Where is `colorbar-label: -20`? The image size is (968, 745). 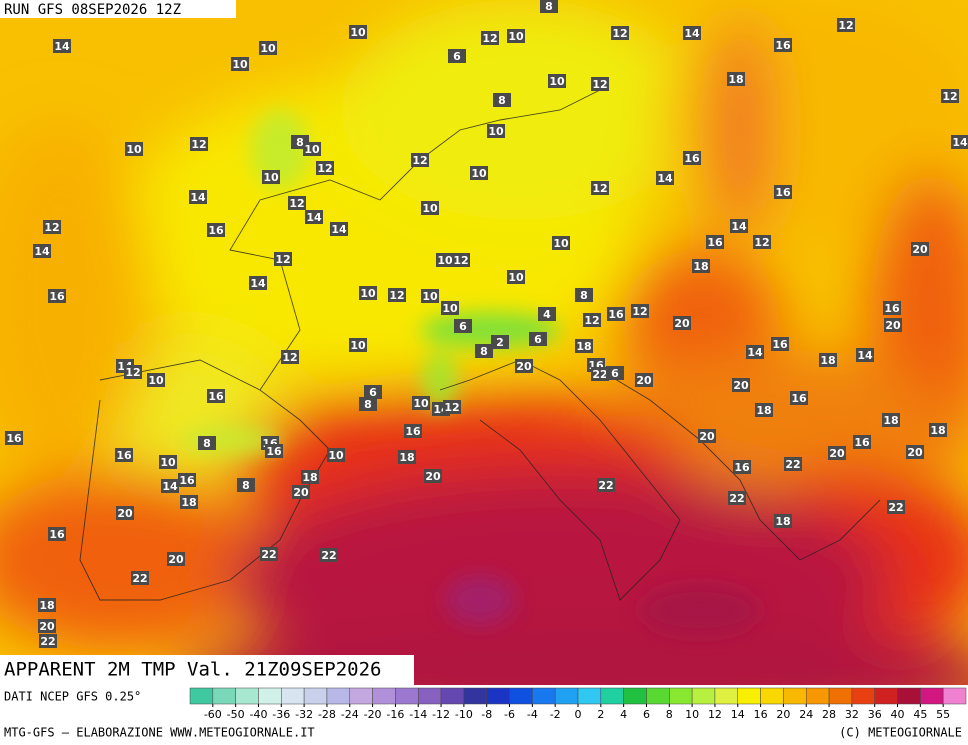
colorbar-label: -20 is located at coordinates (373, 714).